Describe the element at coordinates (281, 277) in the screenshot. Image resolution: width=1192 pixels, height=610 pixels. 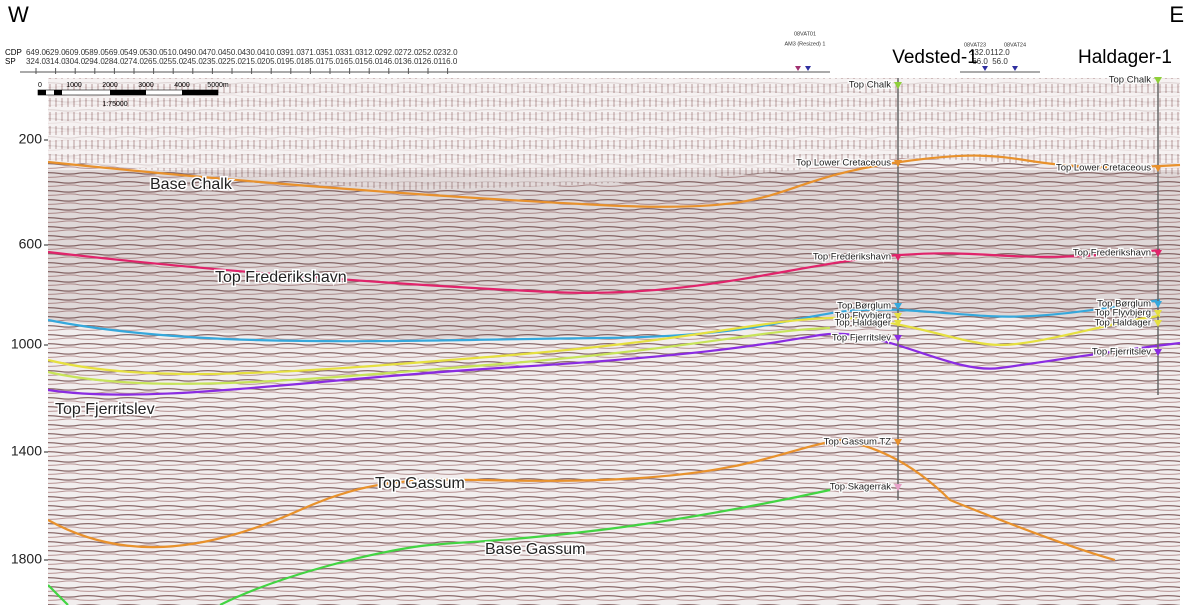
I see `horizon-label: Top Frederikshavn` at that location.